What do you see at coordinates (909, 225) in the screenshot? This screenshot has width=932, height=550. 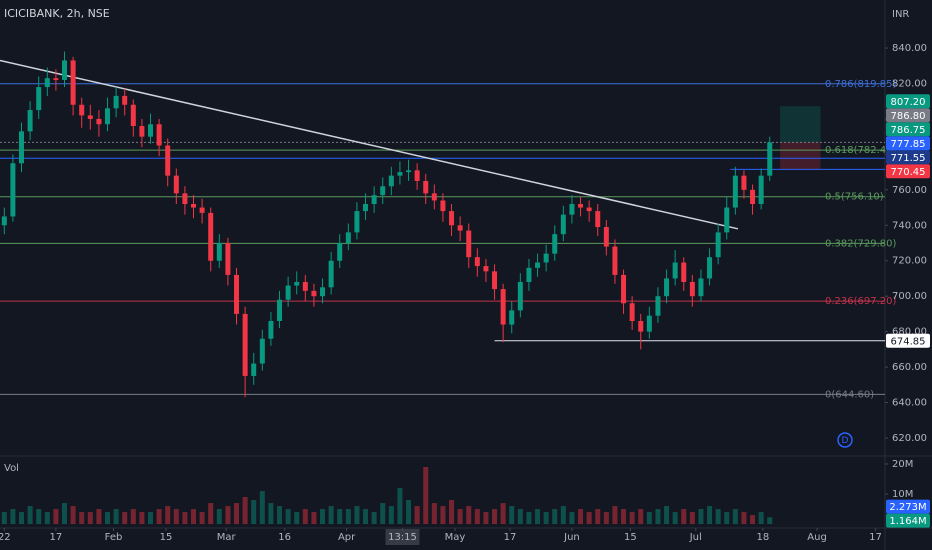 I see `y-tick-label: 740.00` at bounding box center [909, 225].